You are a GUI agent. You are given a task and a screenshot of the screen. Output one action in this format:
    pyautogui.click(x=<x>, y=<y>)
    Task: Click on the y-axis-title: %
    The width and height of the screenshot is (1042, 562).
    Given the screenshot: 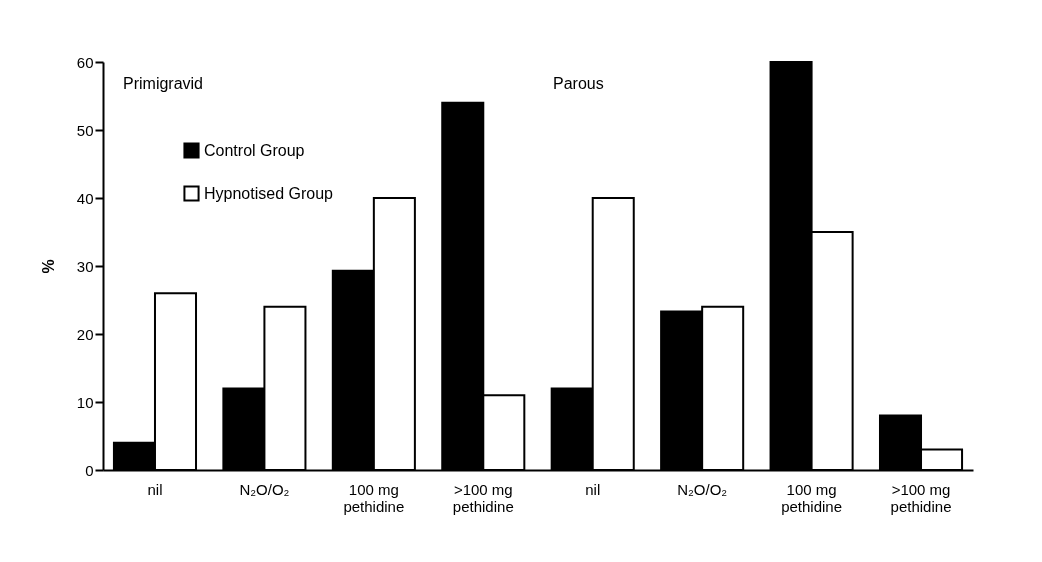 What is the action you would take?
    pyautogui.click(x=48, y=266)
    